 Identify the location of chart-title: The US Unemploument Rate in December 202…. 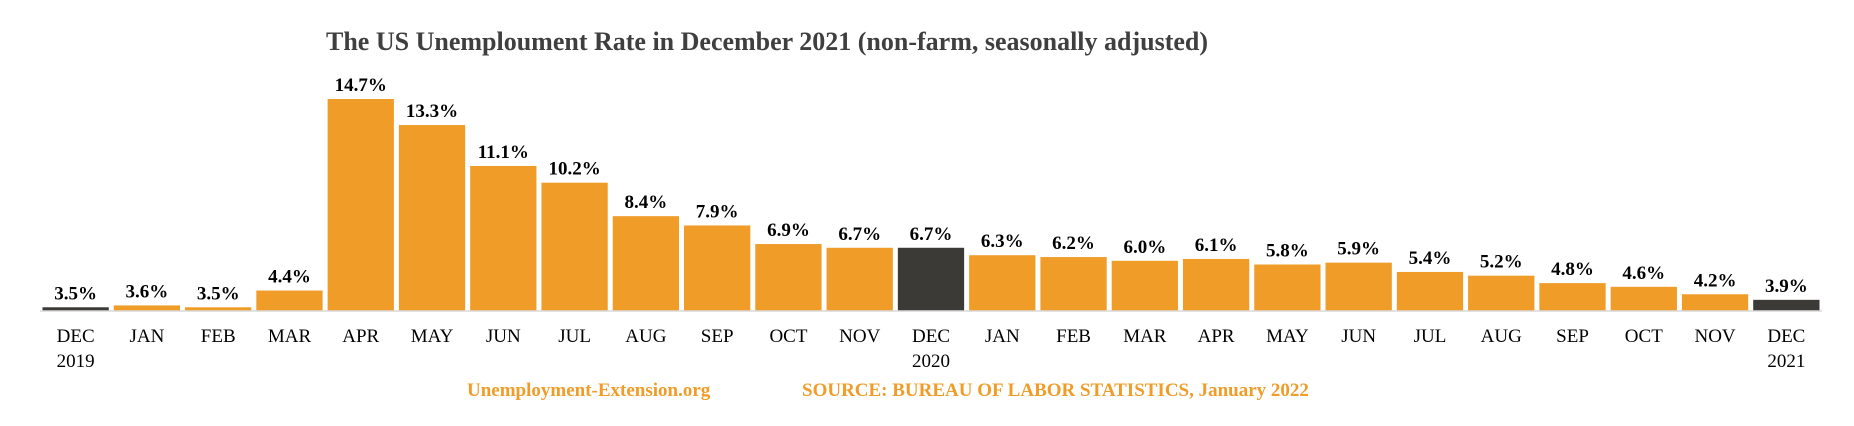
(767, 41).